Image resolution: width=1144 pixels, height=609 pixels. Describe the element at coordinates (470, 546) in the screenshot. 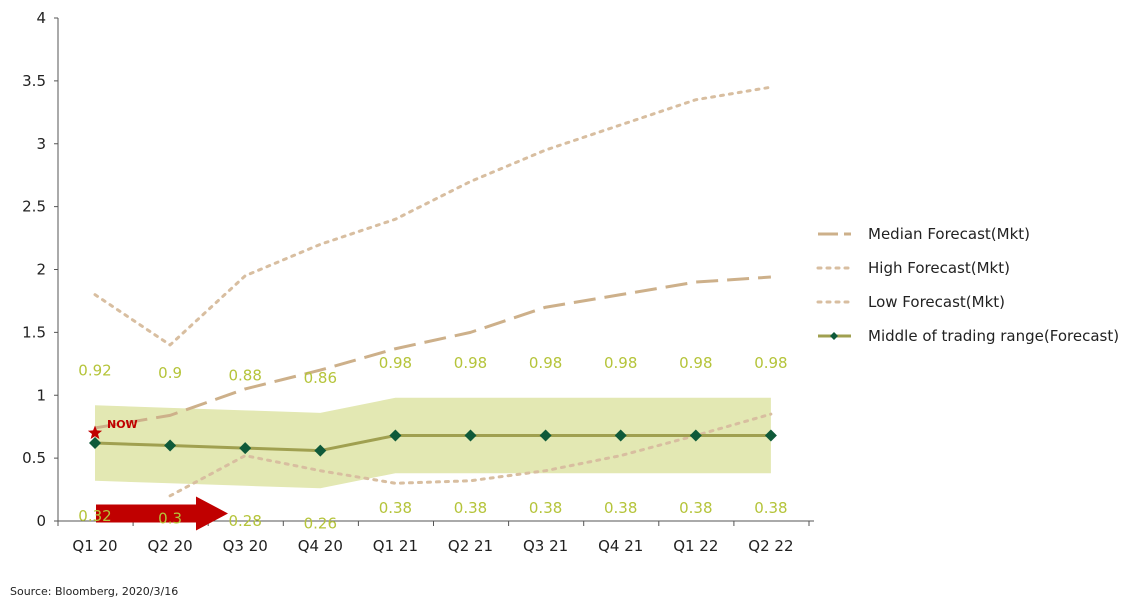

I see `x-tick-label: Q2 21` at that location.